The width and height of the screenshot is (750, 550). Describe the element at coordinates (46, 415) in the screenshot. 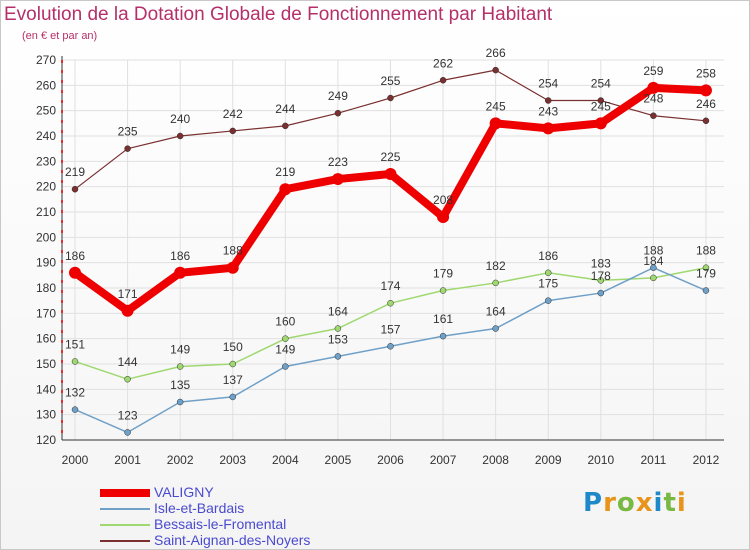

I see `y-tick-label: 130` at that location.